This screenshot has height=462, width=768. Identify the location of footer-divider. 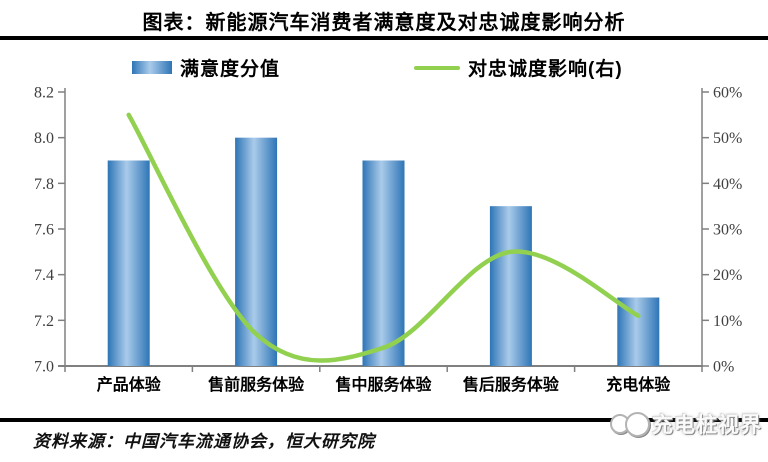
(384, 420).